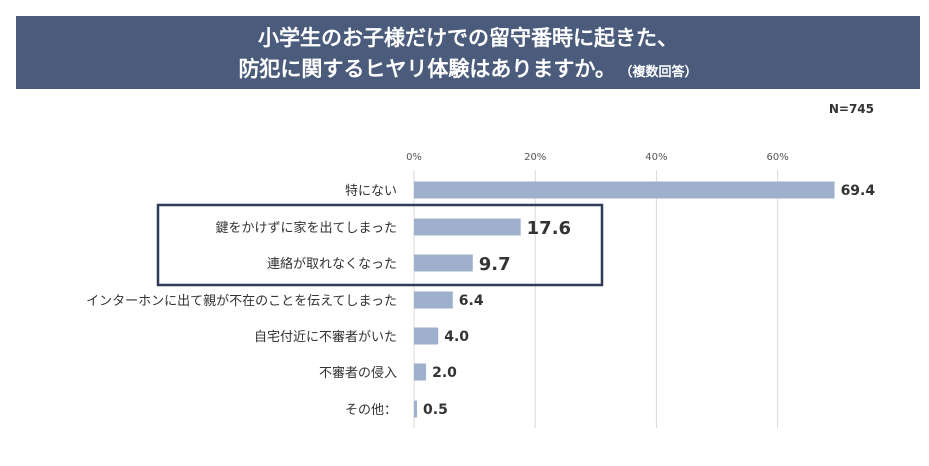  I want to click on value-label: 6.4, so click(471, 301).